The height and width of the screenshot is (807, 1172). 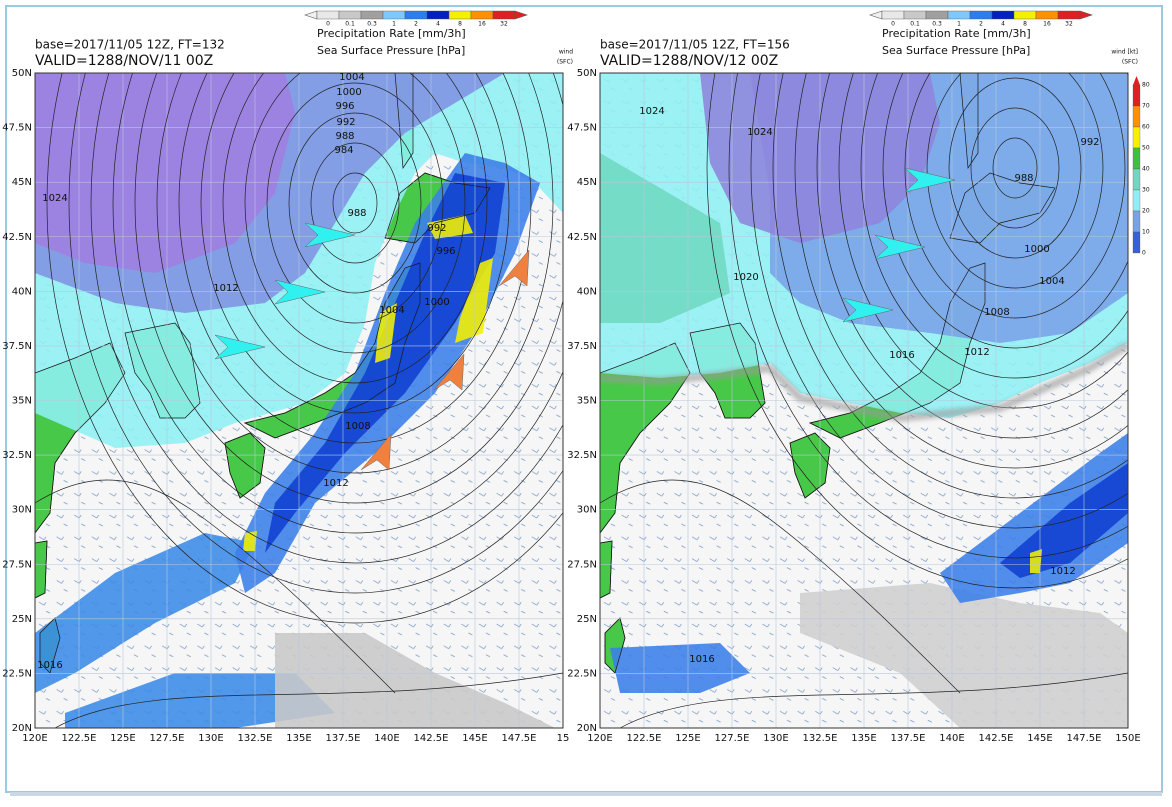 What do you see at coordinates (1127, 738) in the screenshot?
I see `lon-label: 150E` at bounding box center [1127, 738].